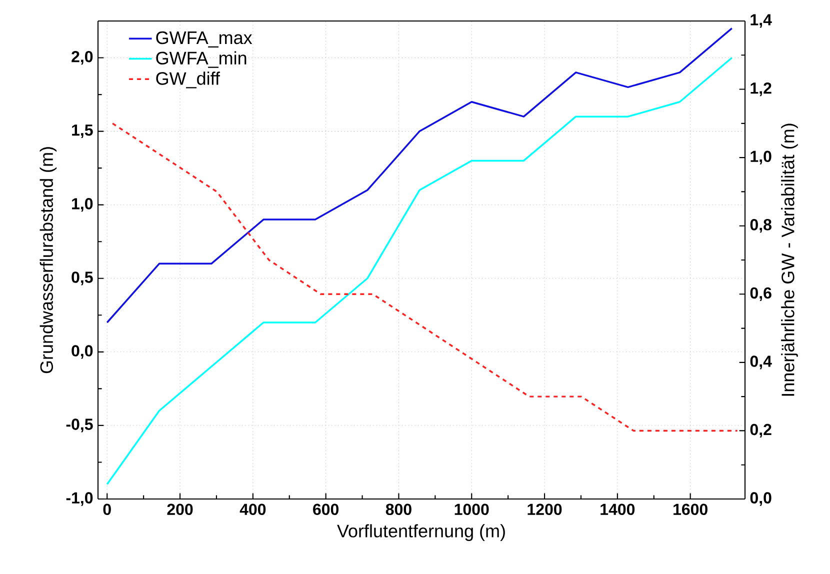 The width and height of the screenshot is (830, 574). I want to click on x-tick-label: 0, so click(107, 510).